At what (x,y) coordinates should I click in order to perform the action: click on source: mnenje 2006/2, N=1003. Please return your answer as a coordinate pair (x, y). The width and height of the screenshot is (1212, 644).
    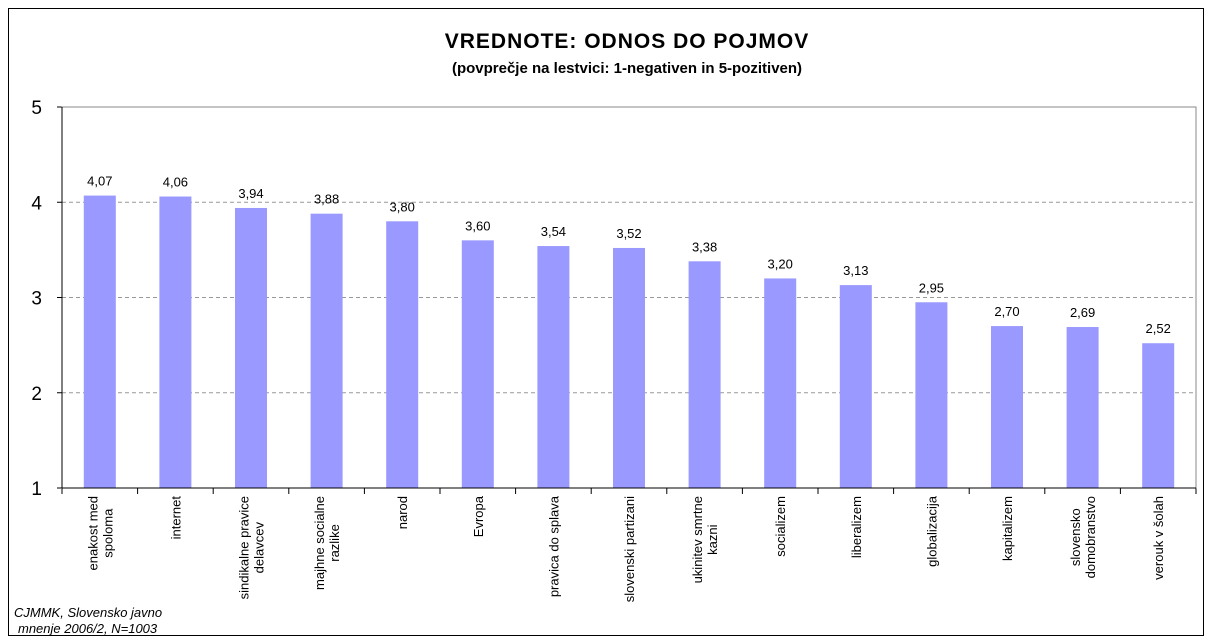
    Looking at the image, I should click on (88, 628).